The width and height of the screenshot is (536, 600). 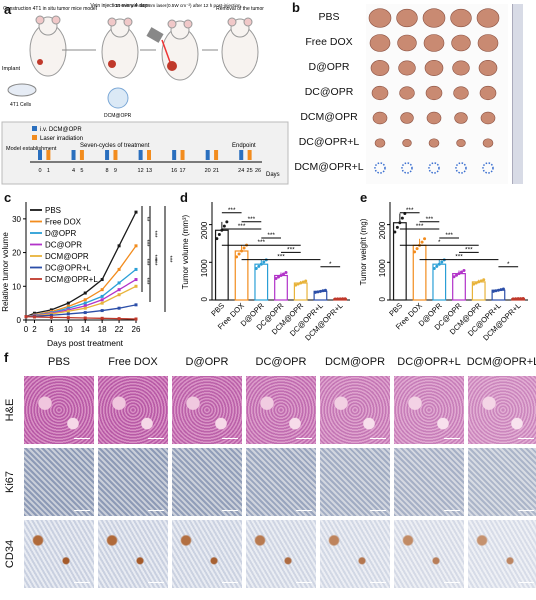 I want to click on panel-label-b: b, so click(x=296, y=7).